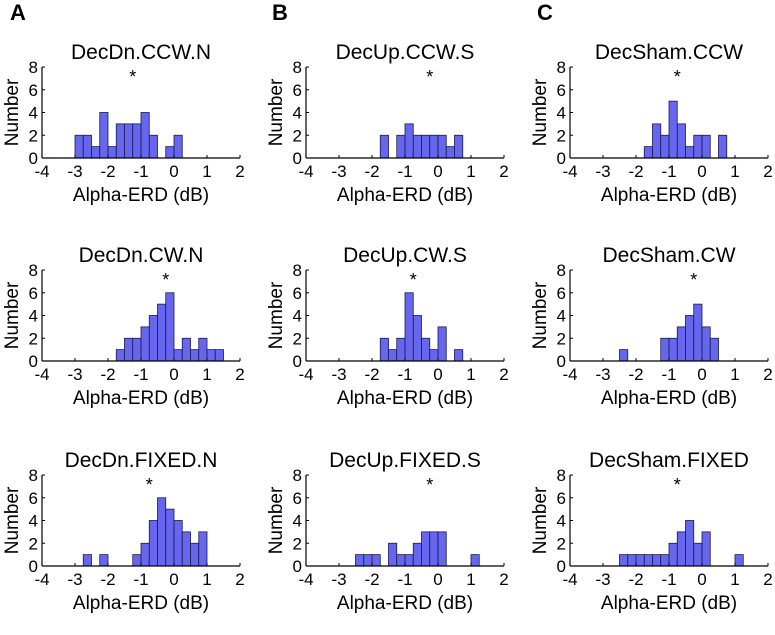  What do you see at coordinates (405, 52) in the screenshot?
I see `chart-title: DecUp.CCW.S` at bounding box center [405, 52].